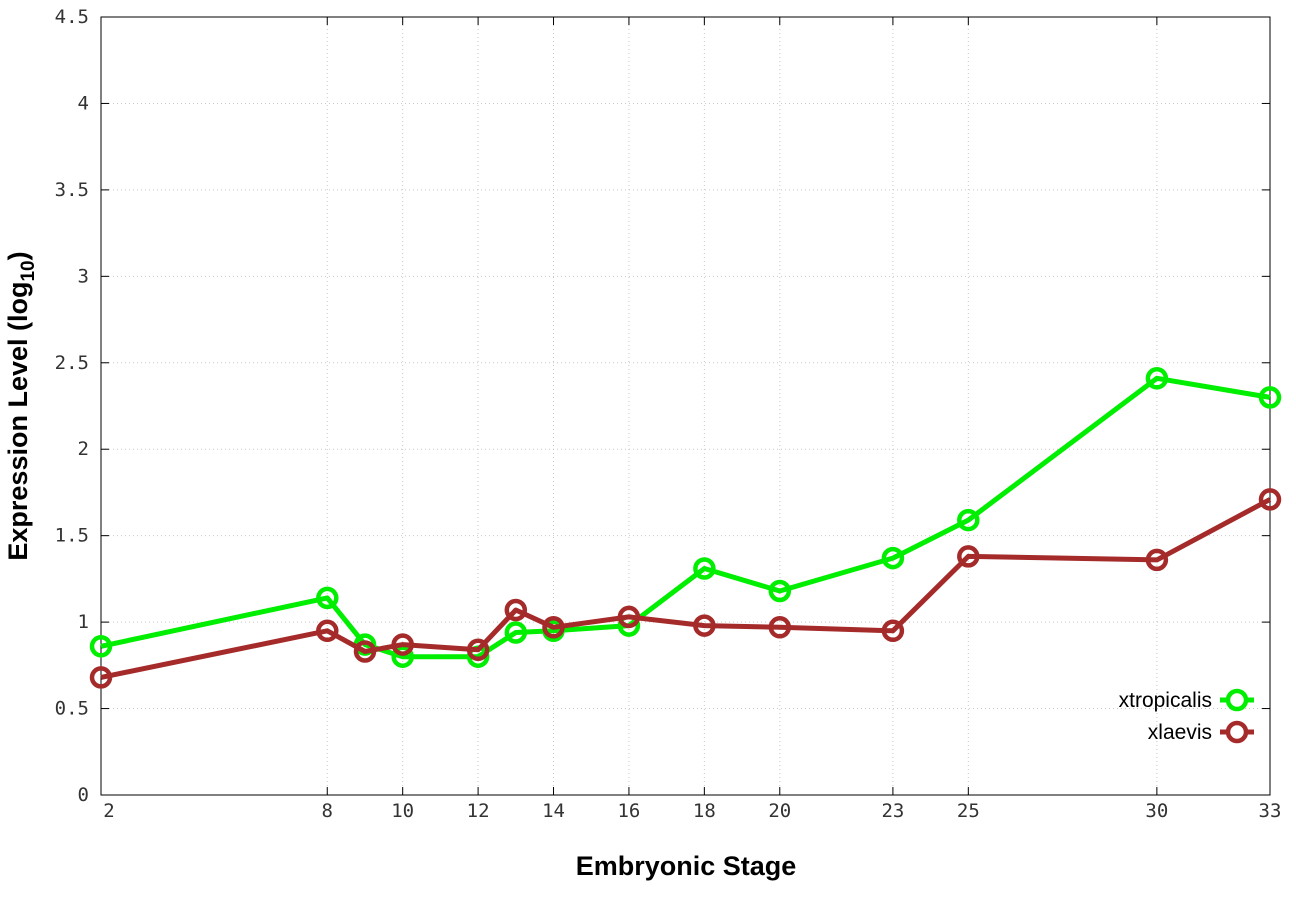  Describe the element at coordinates (968, 811) in the screenshot. I see `x-tick-label: 25` at that location.